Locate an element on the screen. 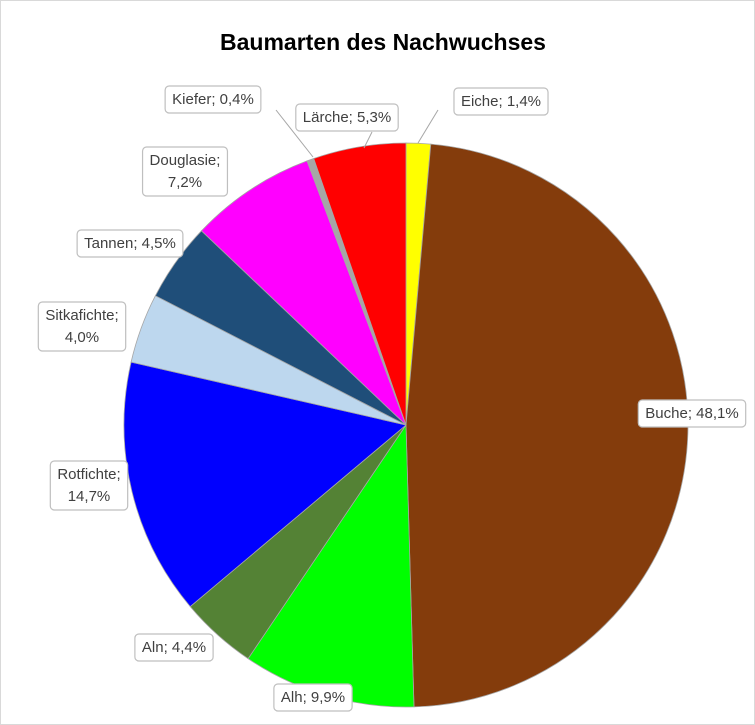 The height and width of the screenshot is (725, 755). data-label: Kiefer; 0,4% is located at coordinates (213, 99).